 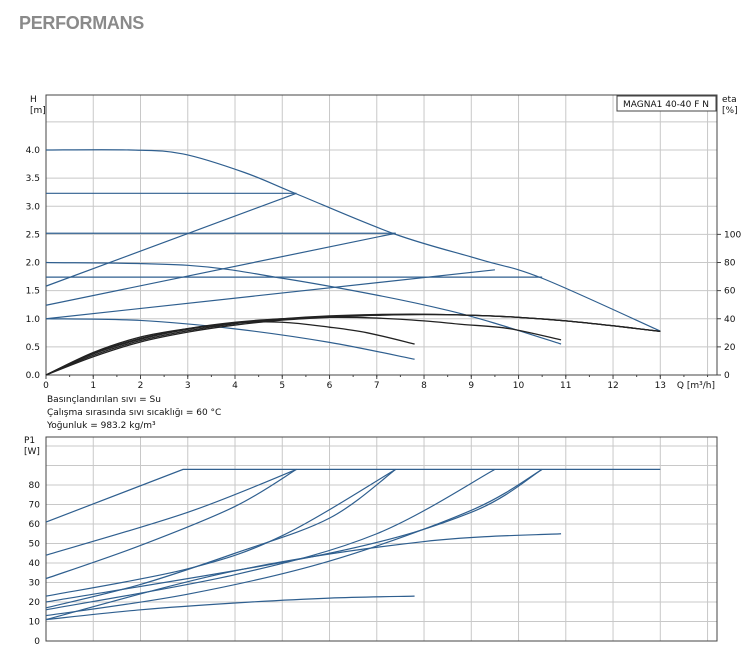 I want to click on y-tick-label: 50, so click(x=35, y=545).